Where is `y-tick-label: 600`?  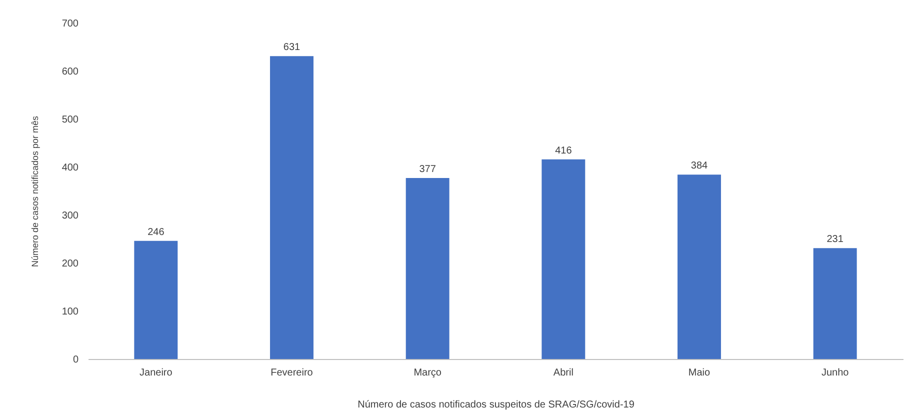 y-tick-label: 600 is located at coordinates (70, 72).